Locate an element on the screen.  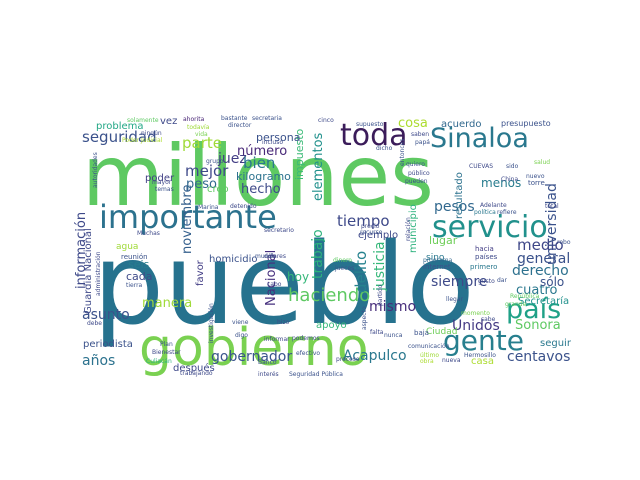
cloud-word: comunicación is located at coordinates (429, 346).